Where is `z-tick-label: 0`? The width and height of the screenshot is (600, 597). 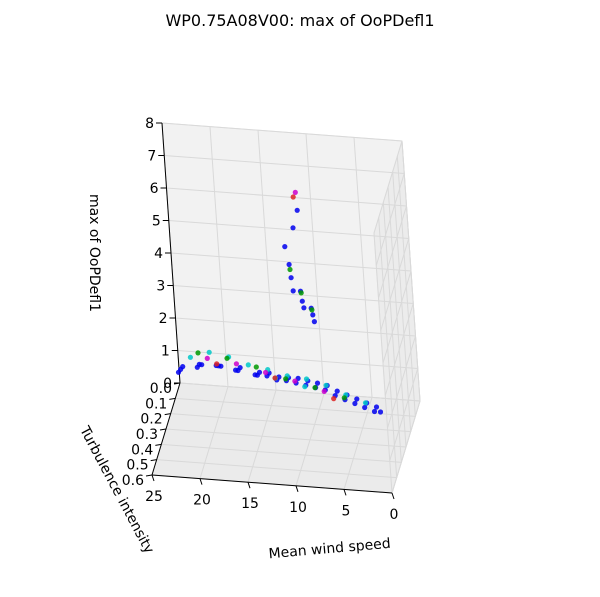
z-tick-label: 0 is located at coordinates (167, 384).